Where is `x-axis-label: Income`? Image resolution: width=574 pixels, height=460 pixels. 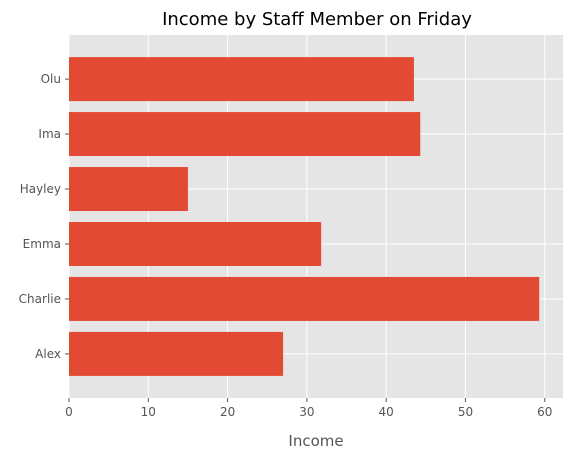 x-axis-label: Income is located at coordinates (315, 441).